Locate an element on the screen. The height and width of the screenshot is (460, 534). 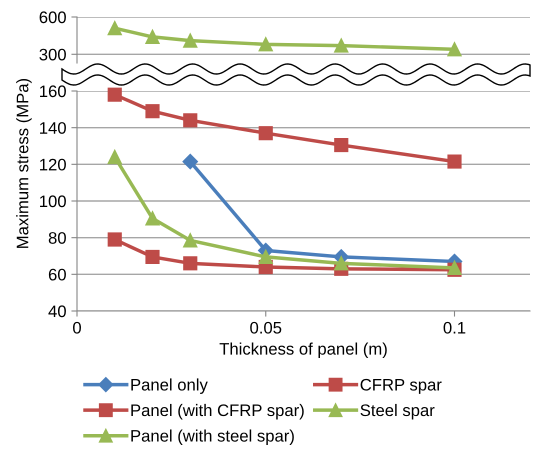
y-tick-label: 160 is located at coordinates (53, 91).